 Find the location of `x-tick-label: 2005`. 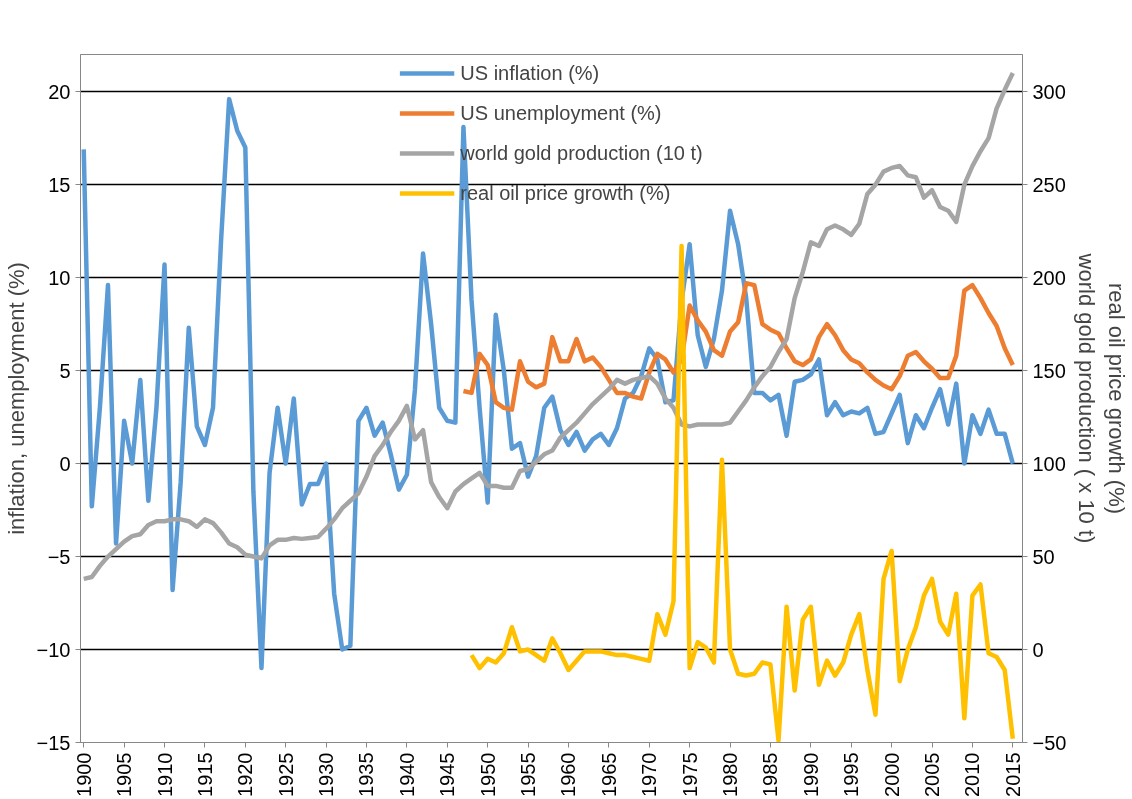

x-tick-label: 2005 is located at coordinates (932, 774).